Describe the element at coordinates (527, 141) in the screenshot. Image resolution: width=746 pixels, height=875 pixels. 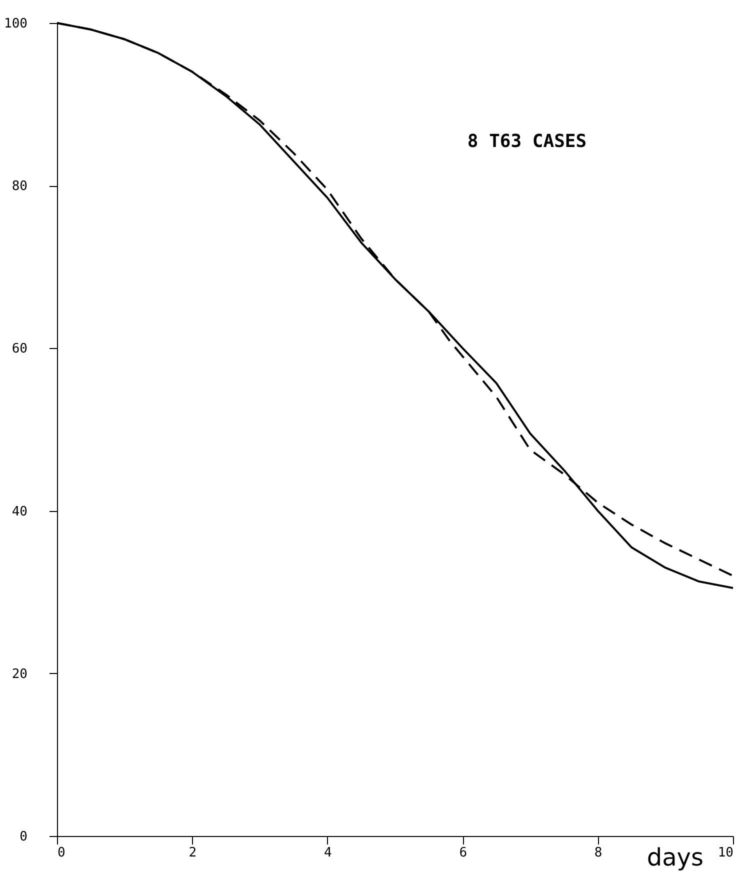
I see `annotation: 8 T63 CASES` at that location.